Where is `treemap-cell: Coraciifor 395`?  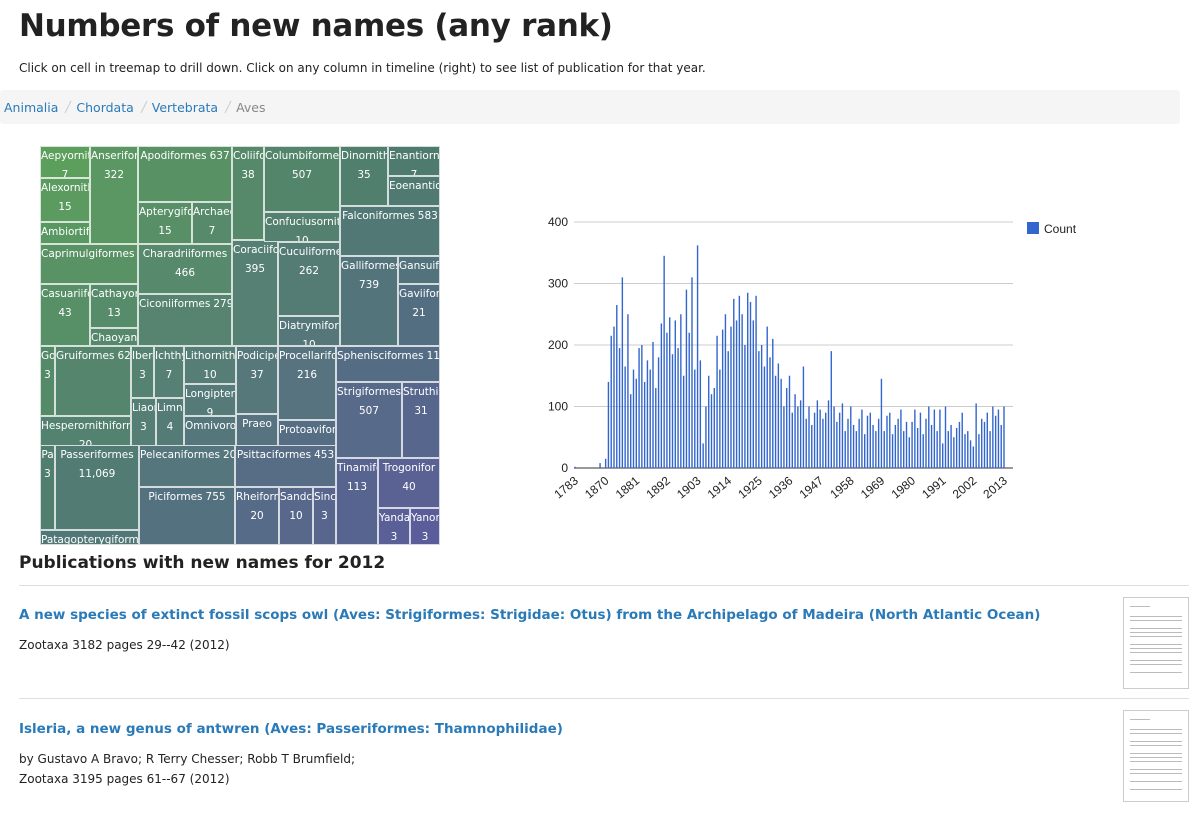 treemap-cell: Coraciifor 395 is located at coordinates (255, 293).